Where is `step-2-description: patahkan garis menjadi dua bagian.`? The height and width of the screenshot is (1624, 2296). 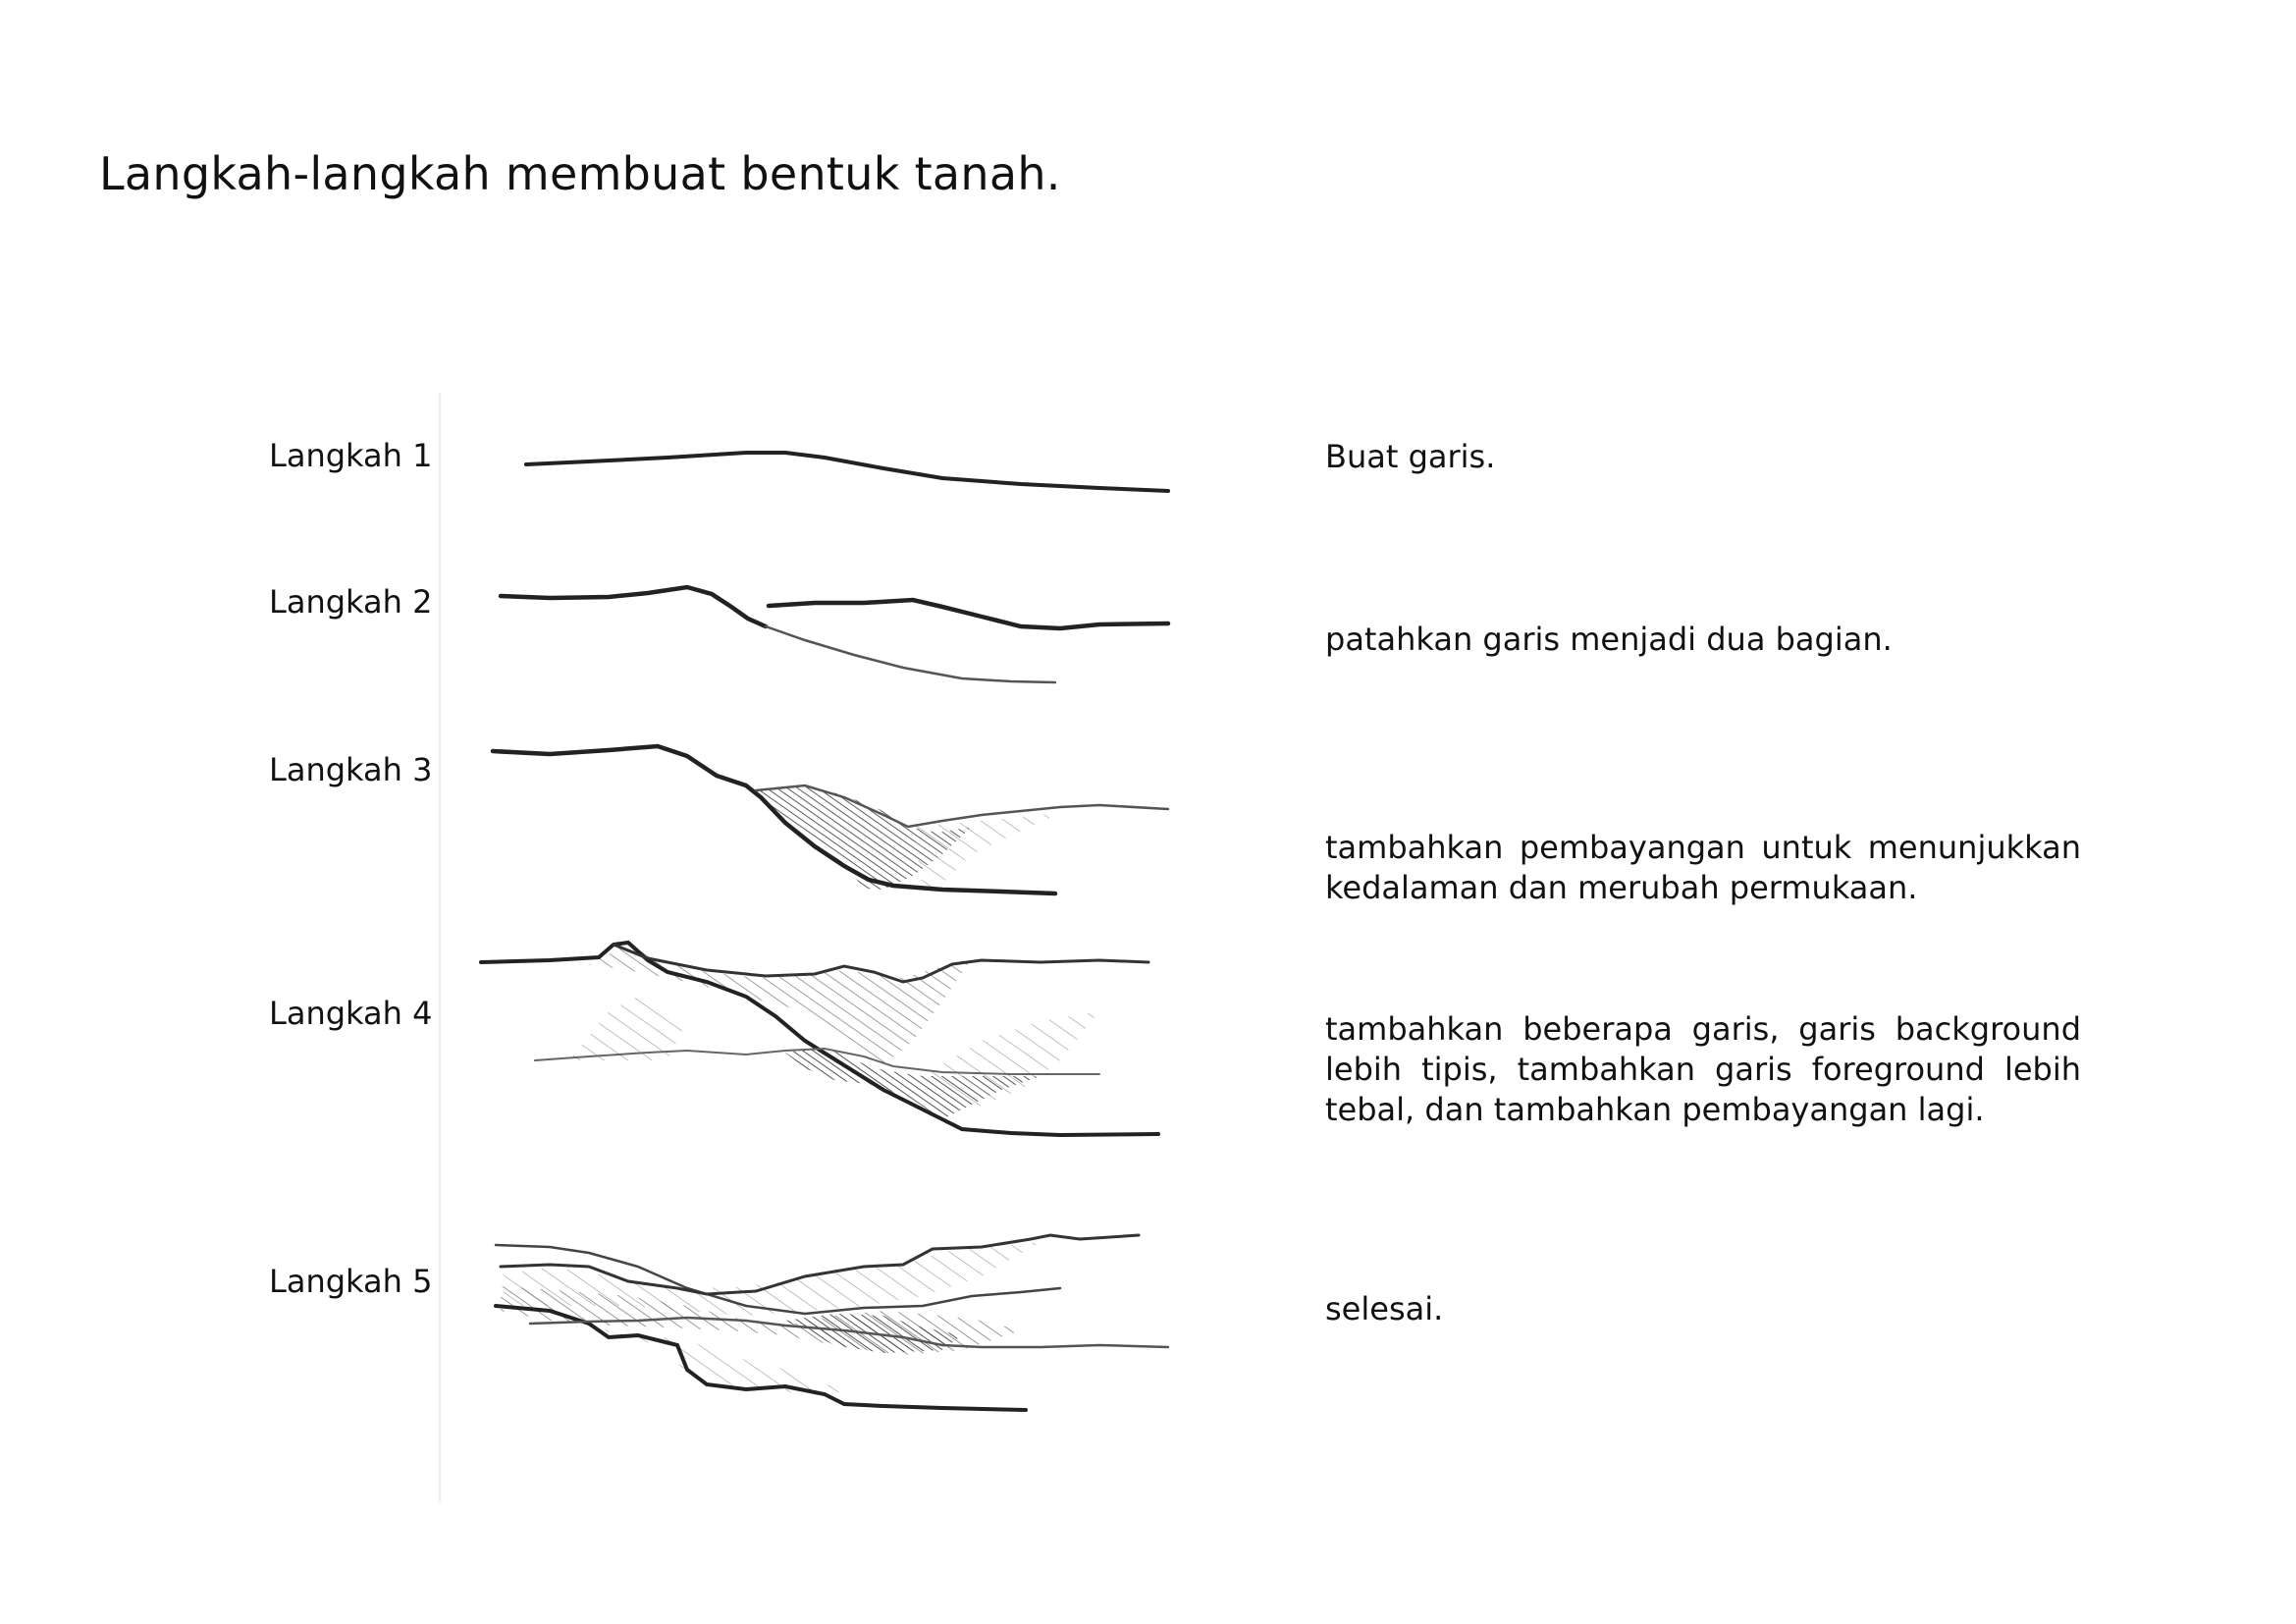 step-2-description: patahkan garis menjadi dua bagian. is located at coordinates (1609, 639).